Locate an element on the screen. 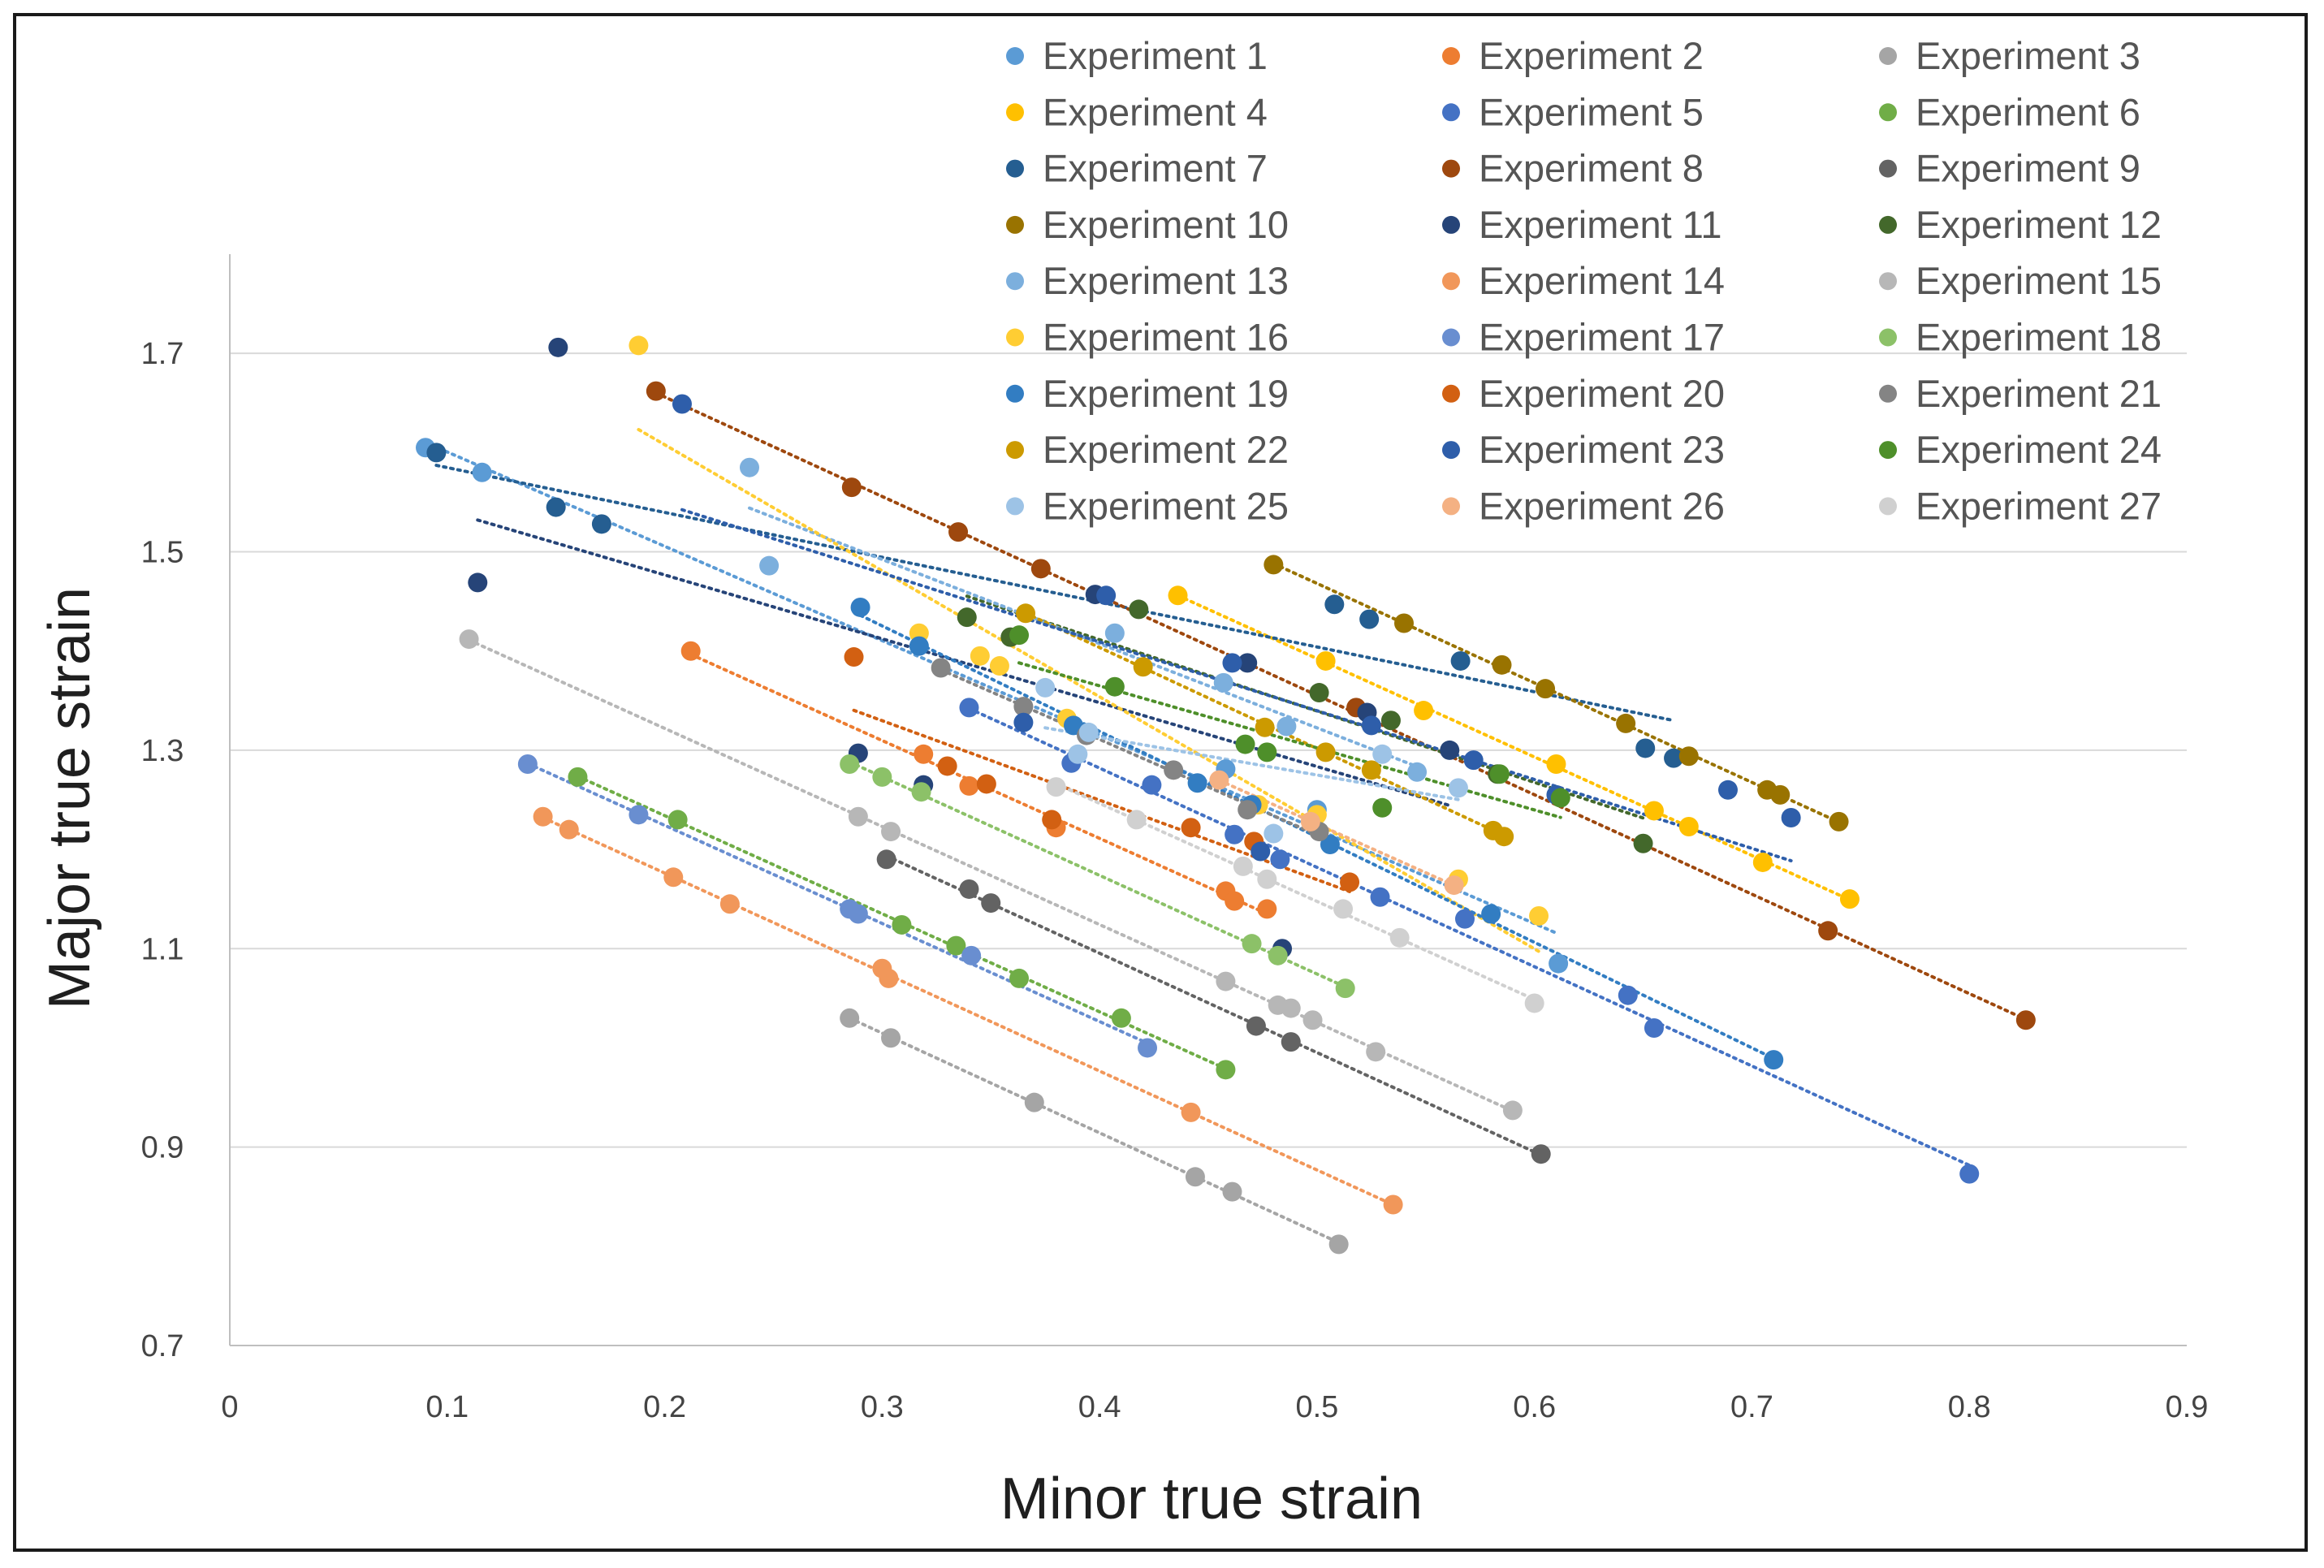 The width and height of the screenshot is (2324, 1568). legend-label: Experiment 13 is located at coordinates (1166, 280).